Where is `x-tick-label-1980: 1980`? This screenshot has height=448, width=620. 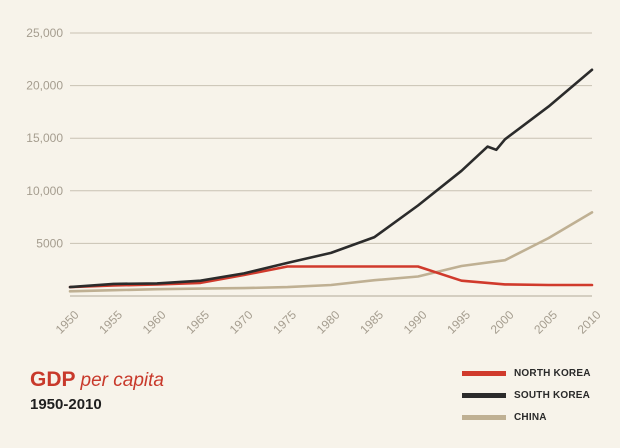
x-tick-label-1980: 1980 is located at coordinates (328, 322).